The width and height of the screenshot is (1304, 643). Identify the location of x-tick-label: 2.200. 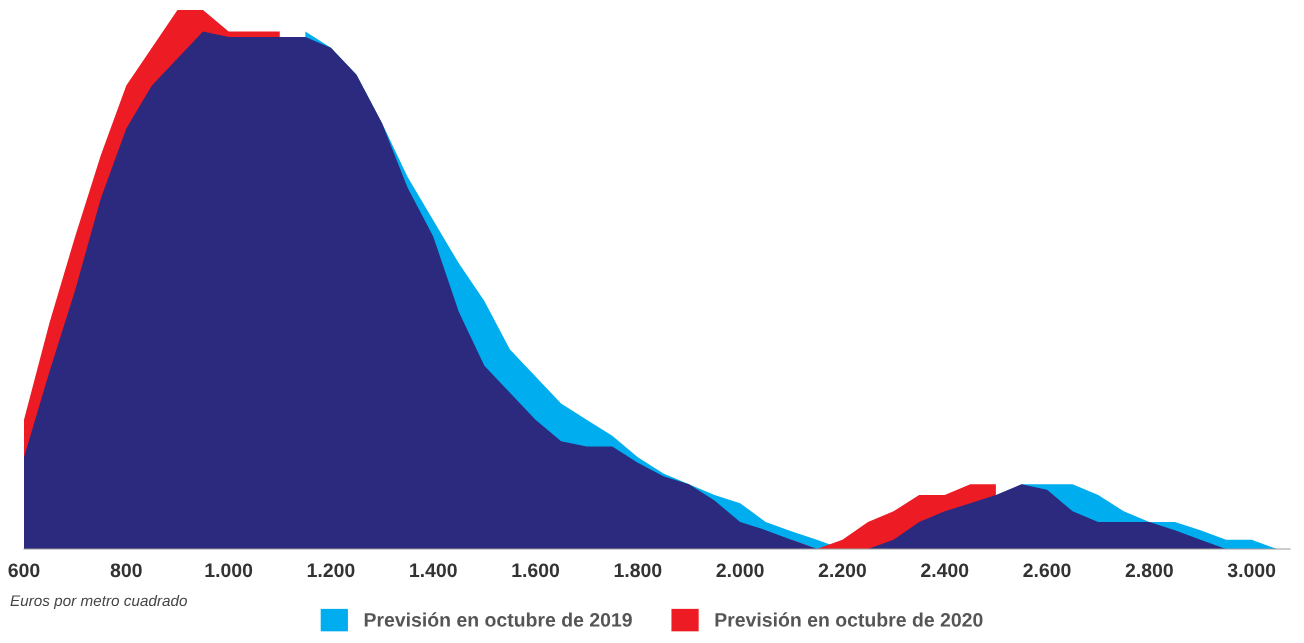
(842, 570).